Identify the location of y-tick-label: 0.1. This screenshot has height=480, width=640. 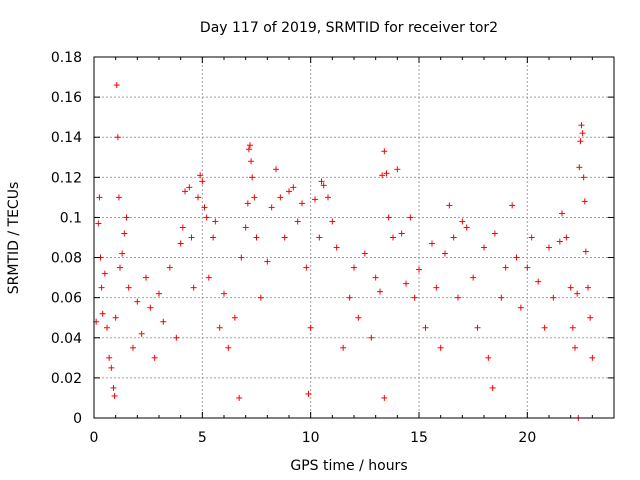
(71, 218).